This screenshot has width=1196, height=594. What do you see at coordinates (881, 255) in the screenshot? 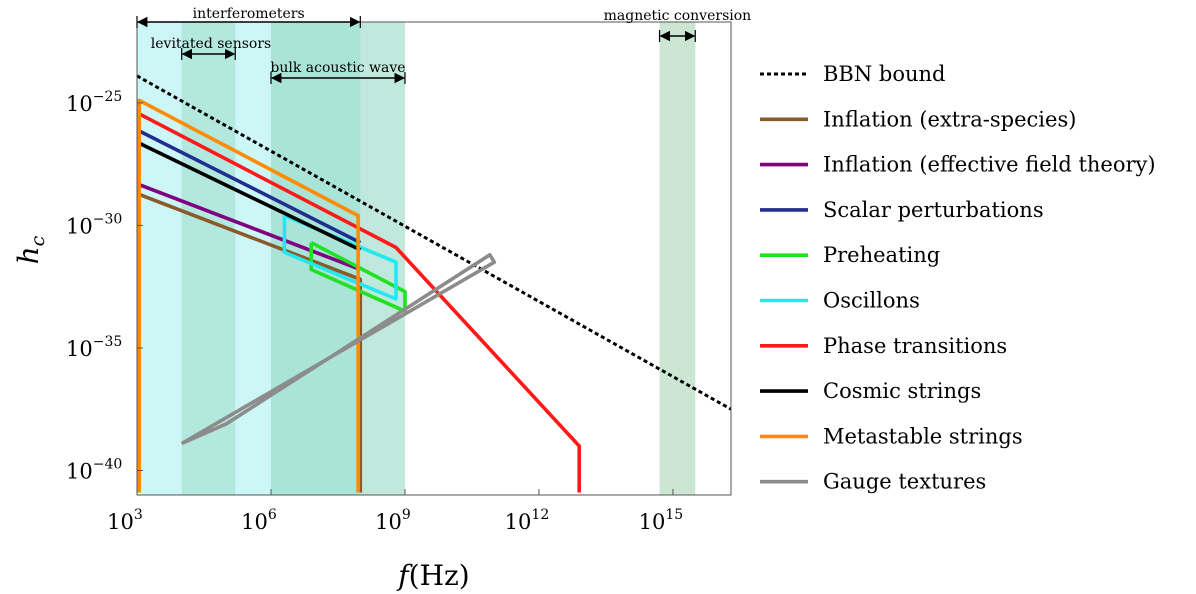
I see `legend-label-preheating: Preheating` at bounding box center [881, 255].